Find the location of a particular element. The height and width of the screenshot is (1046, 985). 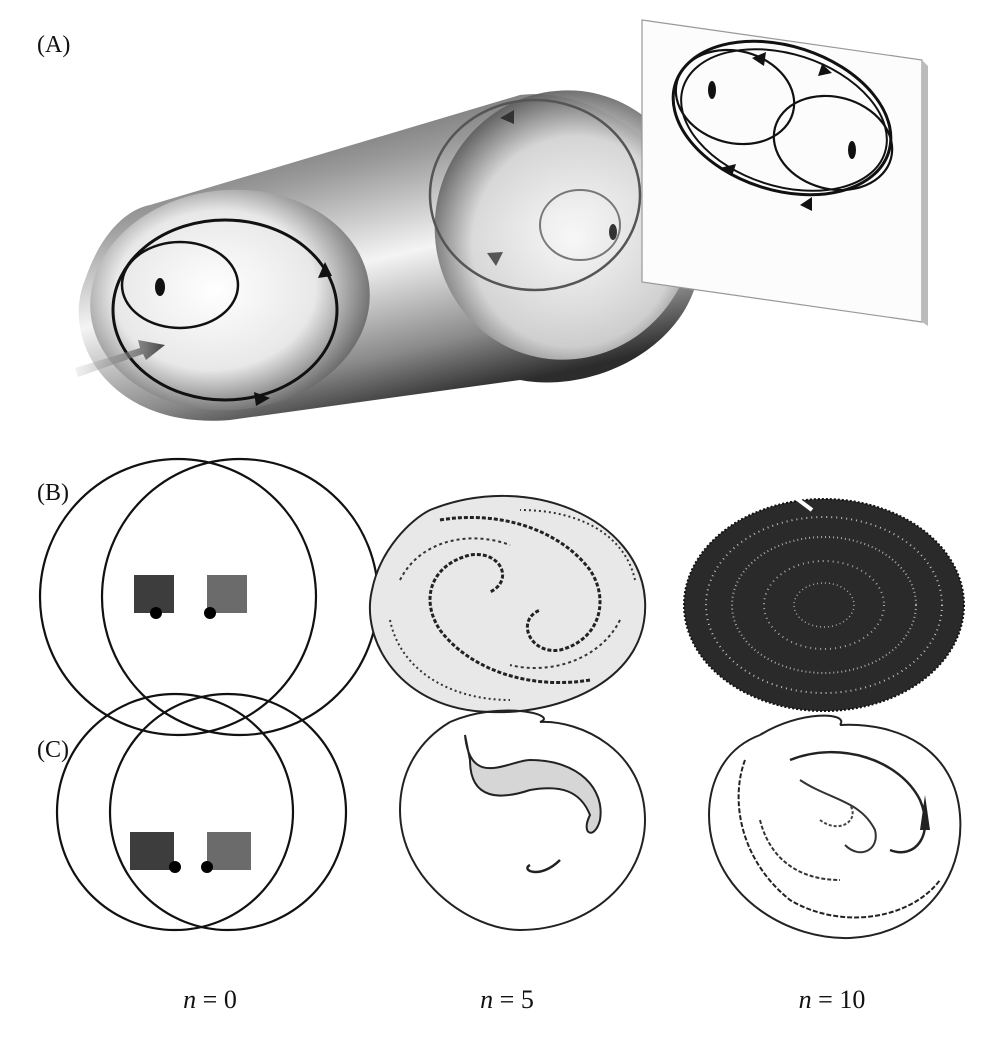

panel-c-n0 is located at coordinates (201, 812).